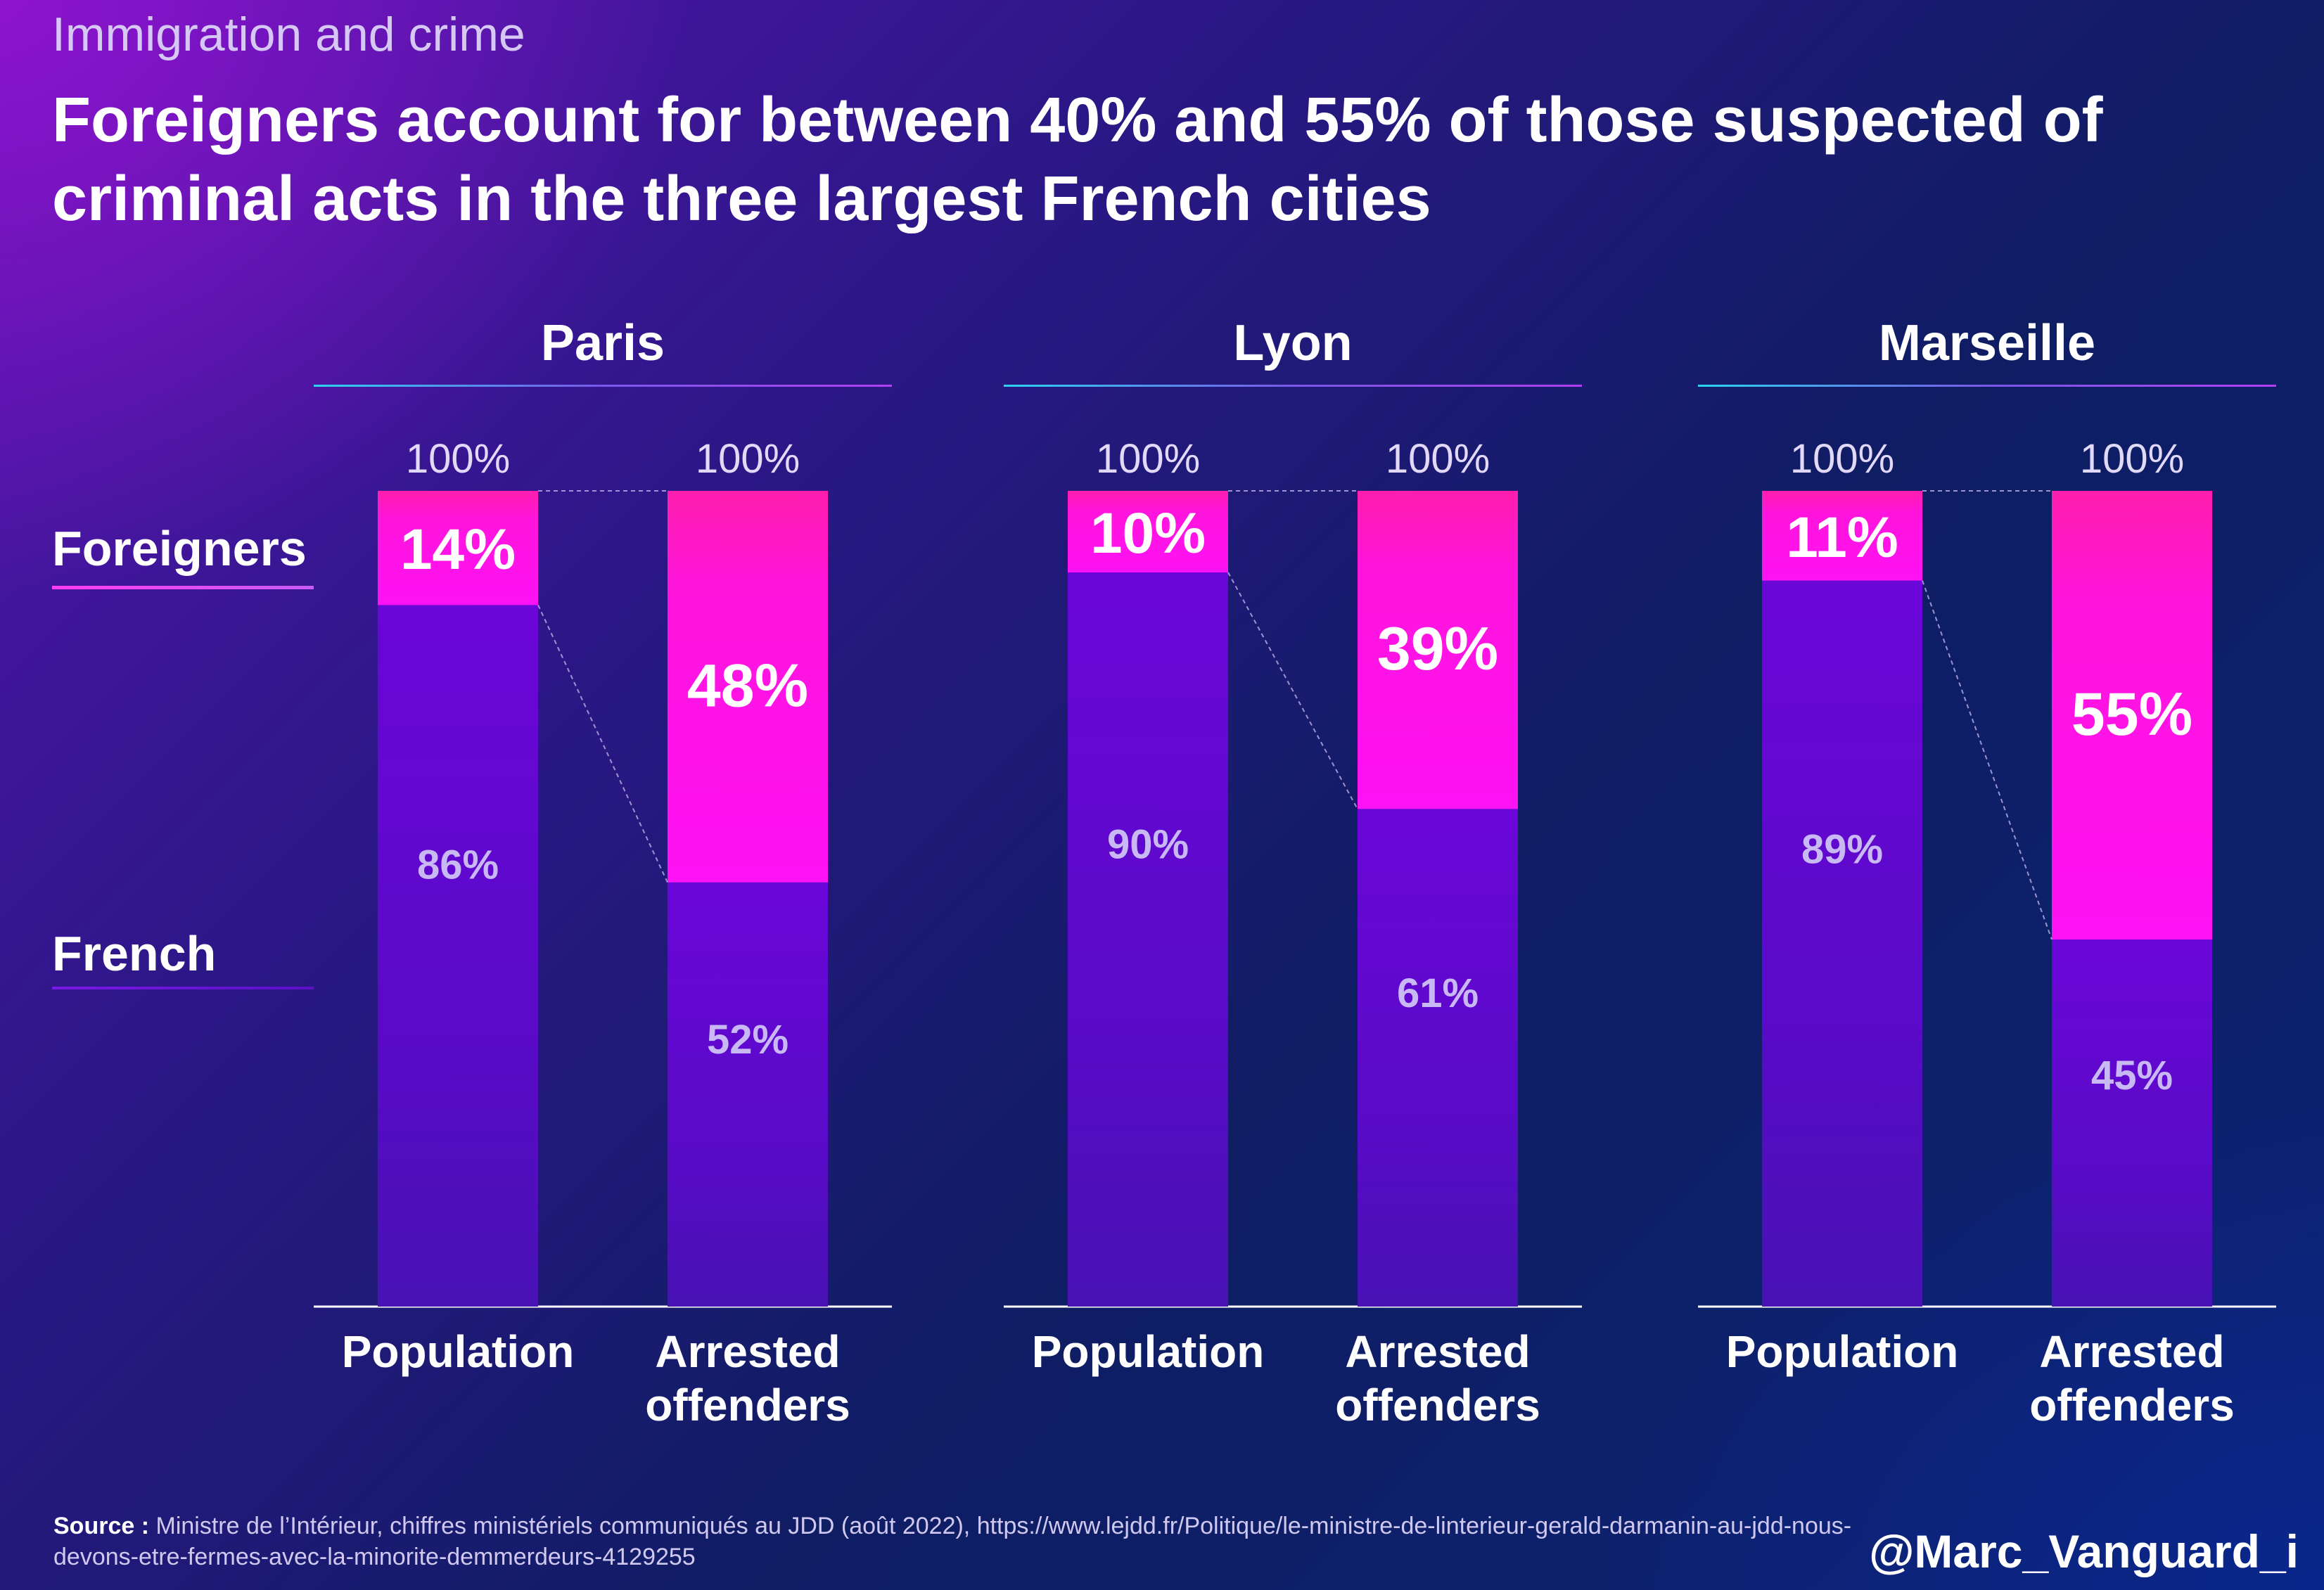 The image size is (2324, 1590). What do you see at coordinates (1148, 844) in the screenshot?
I see `data-label-french: 90%` at bounding box center [1148, 844].